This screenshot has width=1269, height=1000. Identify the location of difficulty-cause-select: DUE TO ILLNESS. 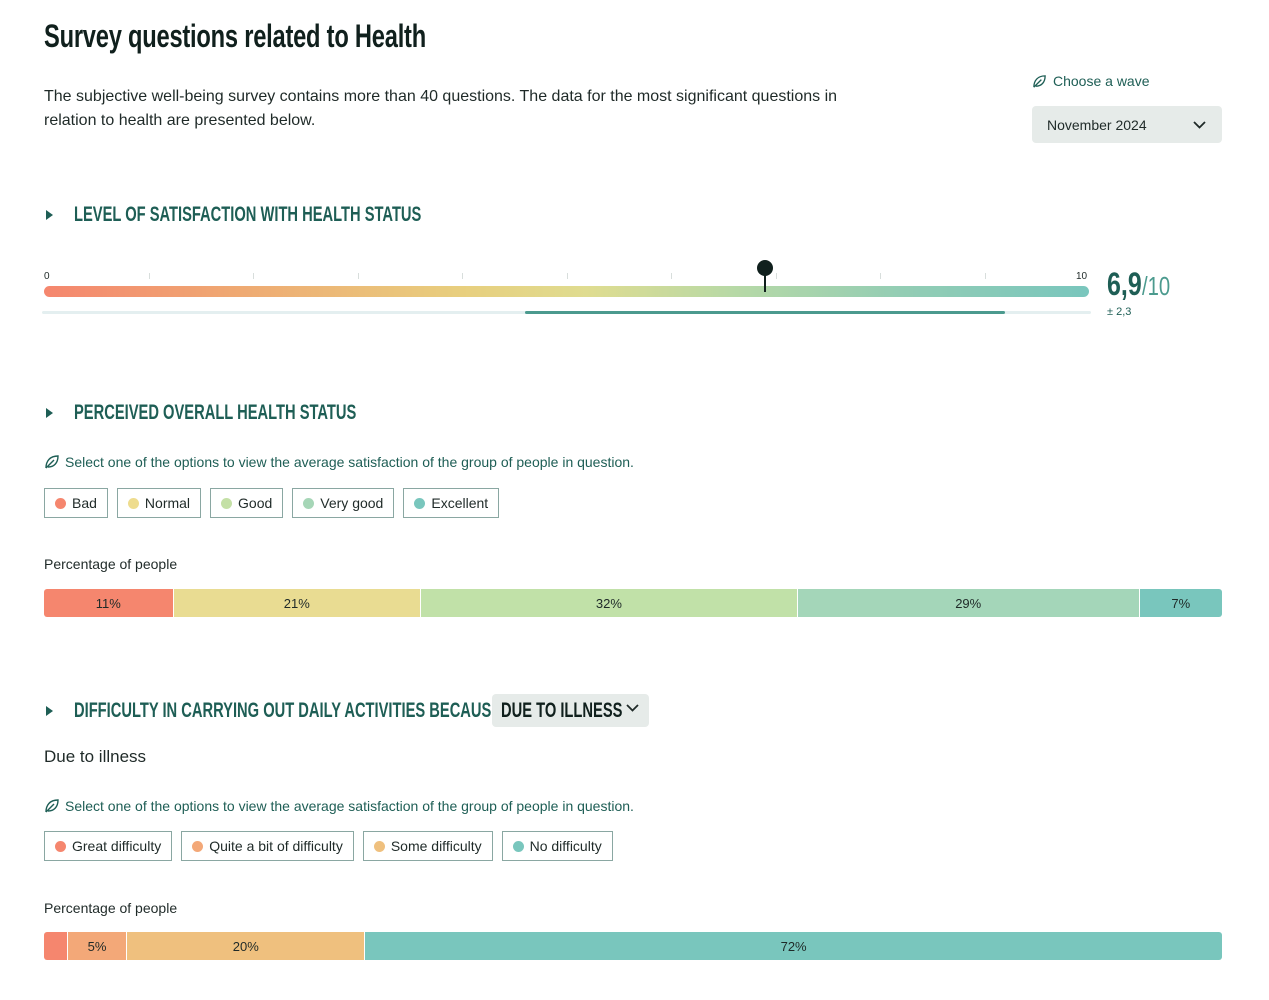
(570, 710).